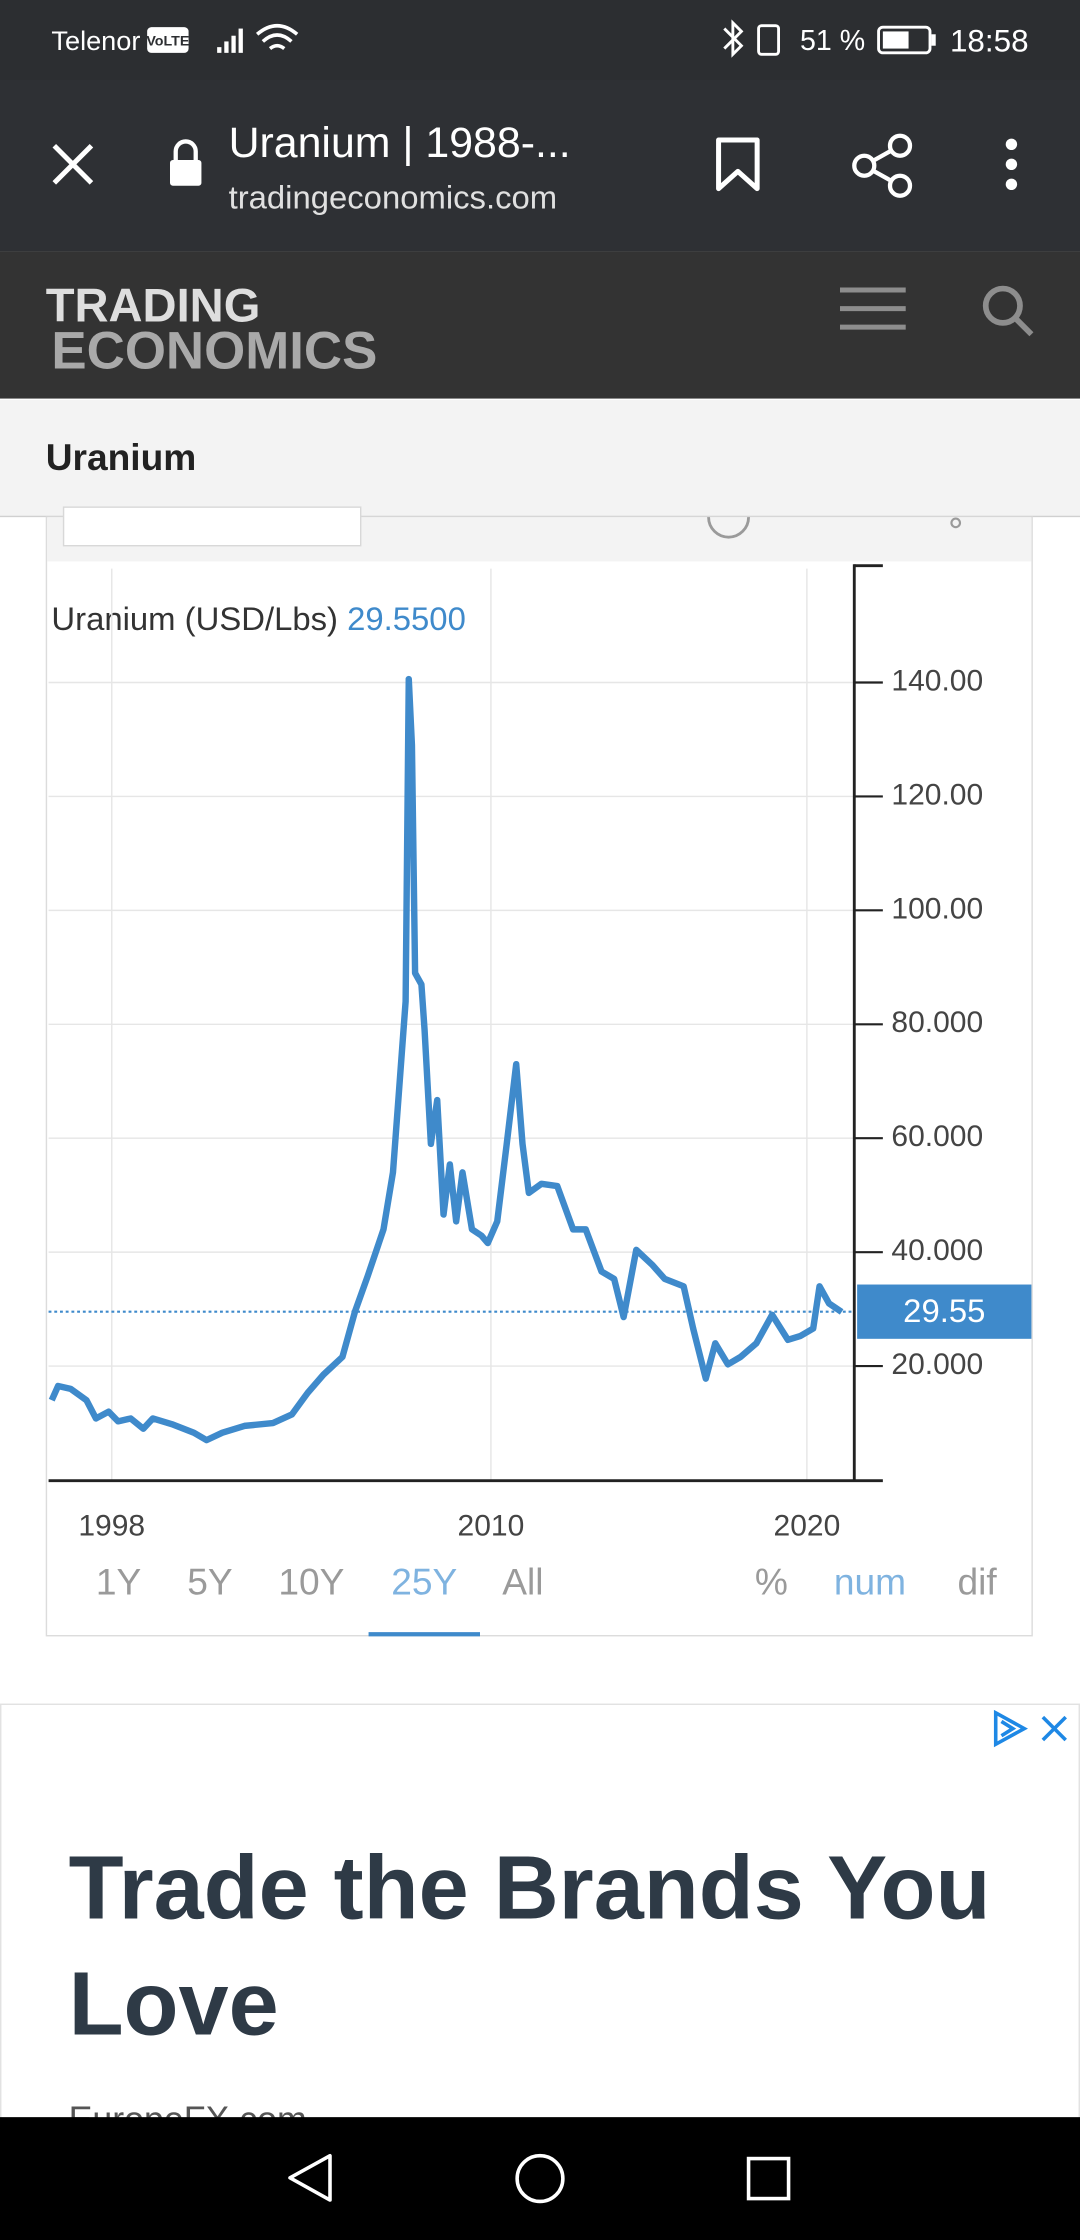 The height and width of the screenshot is (2240, 1080). What do you see at coordinates (989, 40) in the screenshot?
I see `clock: 18:58` at bounding box center [989, 40].